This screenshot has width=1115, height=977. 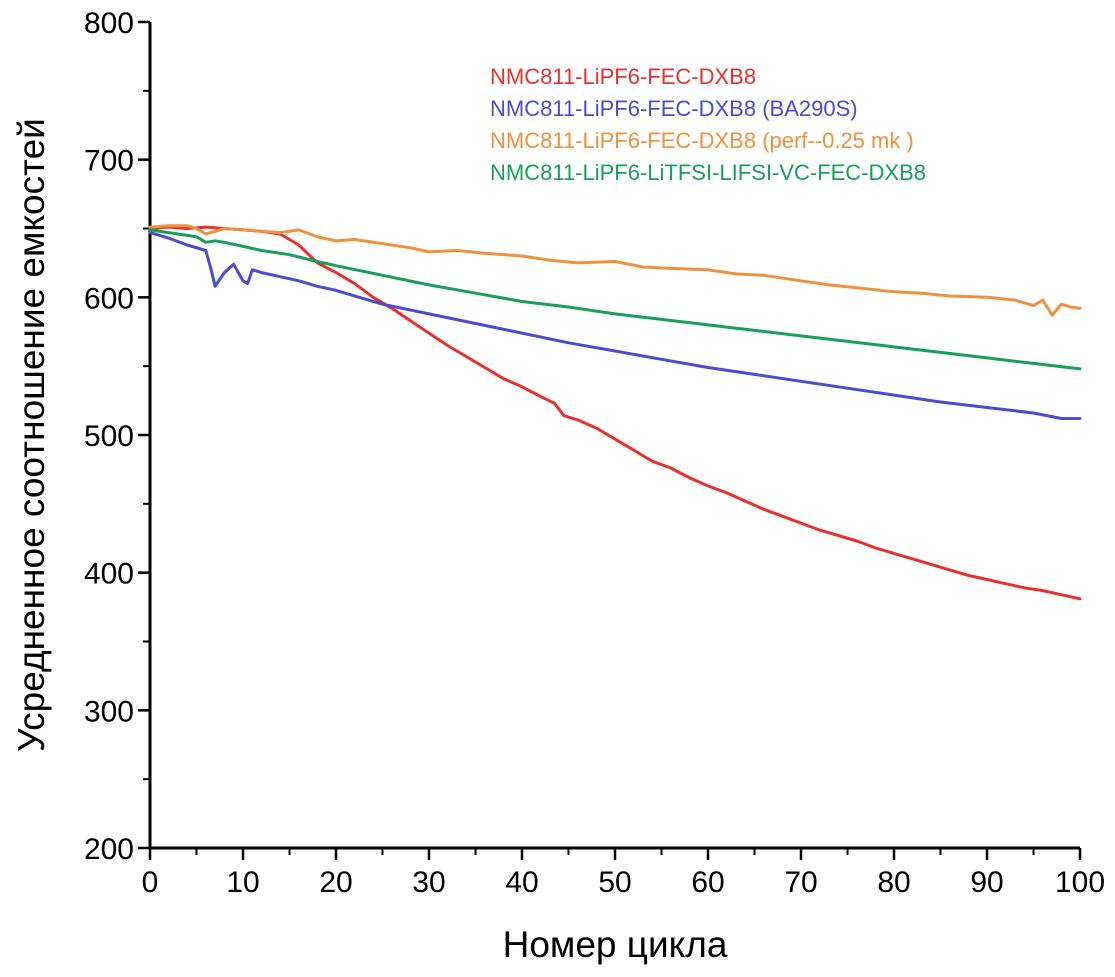 I want to click on y-tick-label: 400, so click(x=109, y=574).